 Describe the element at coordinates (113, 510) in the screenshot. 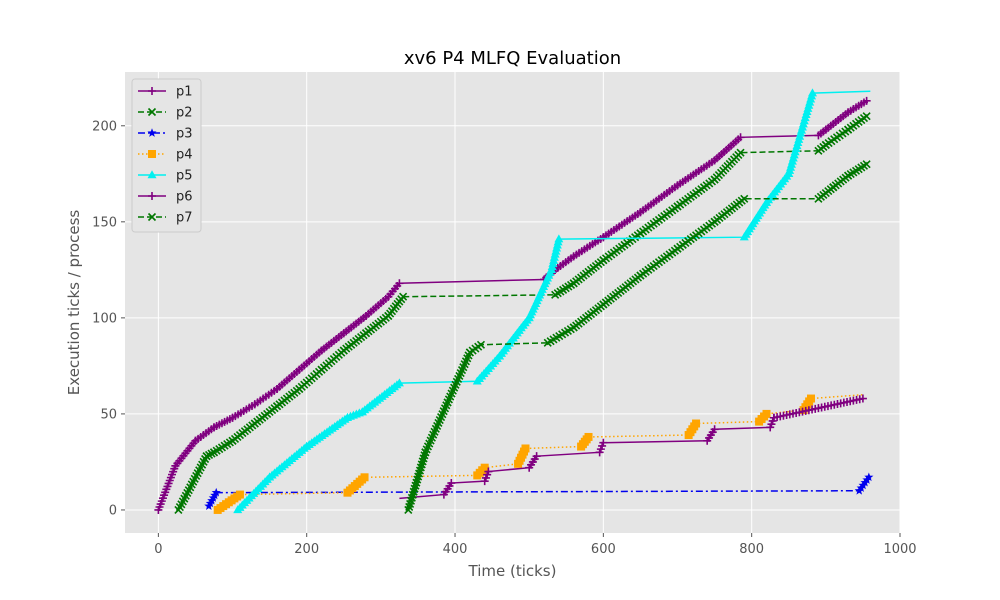

I see `y-tick-label: 0` at that location.